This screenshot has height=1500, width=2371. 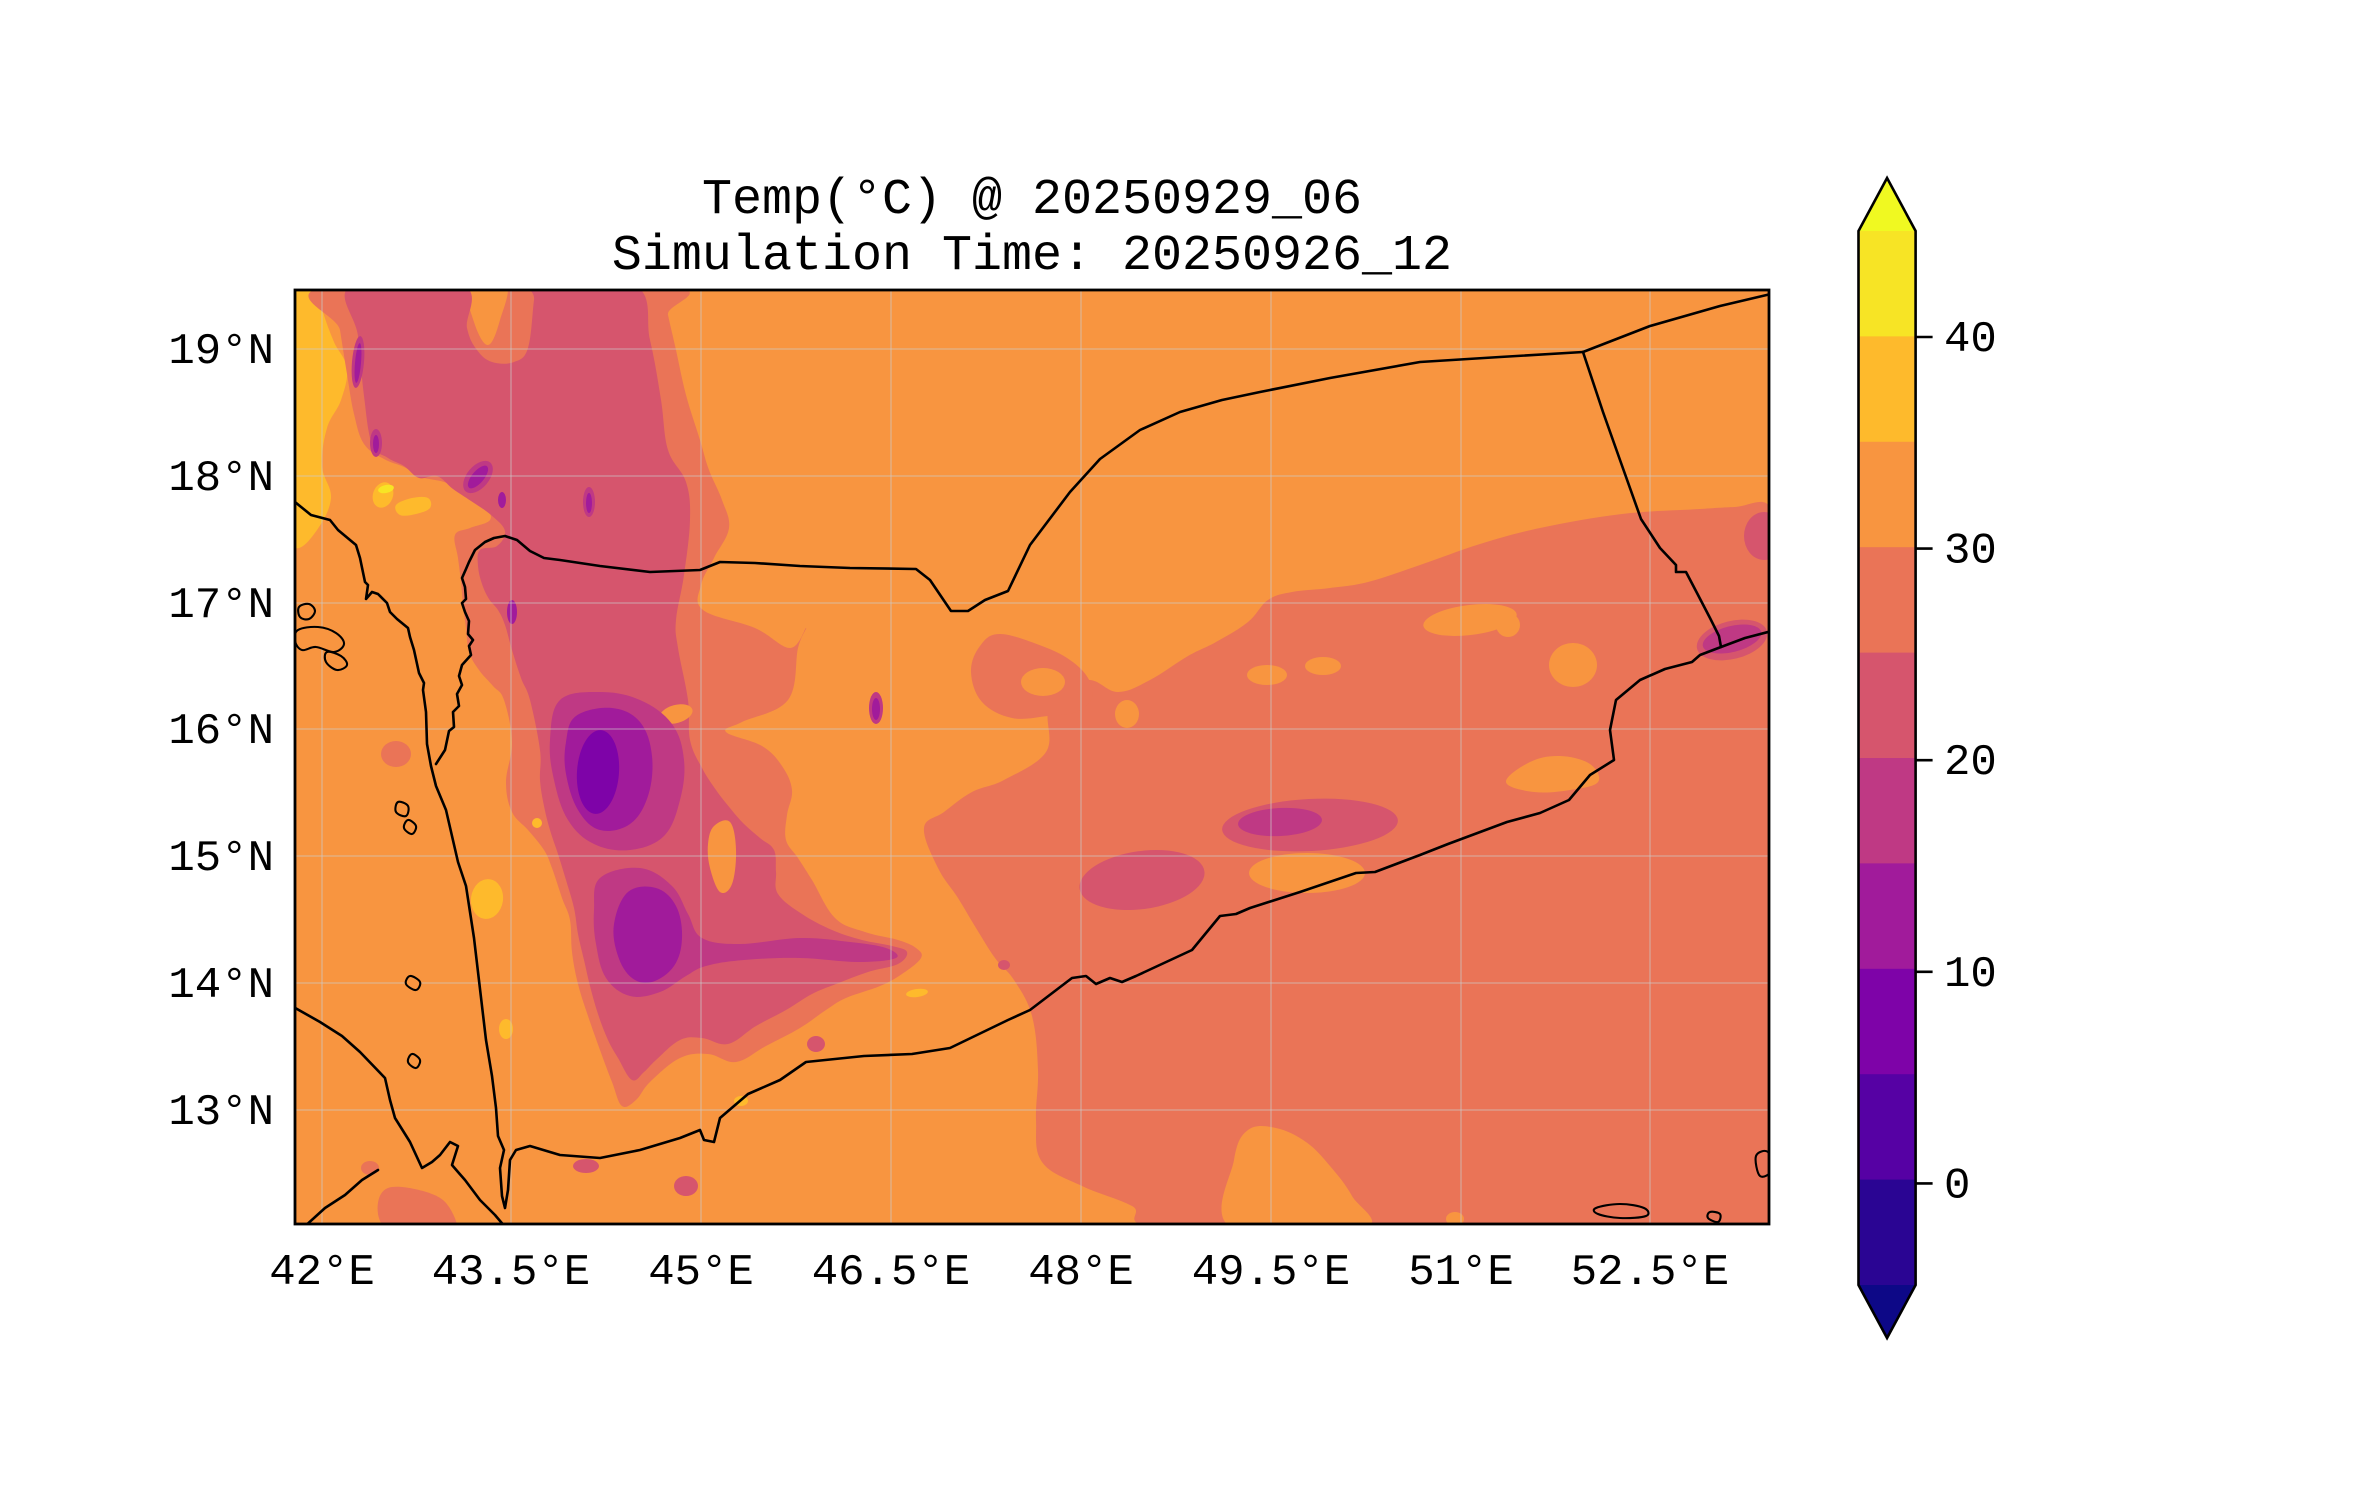 What do you see at coordinates (221, 1113) in the screenshot?
I see `svg-text: 13°N` at bounding box center [221, 1113].